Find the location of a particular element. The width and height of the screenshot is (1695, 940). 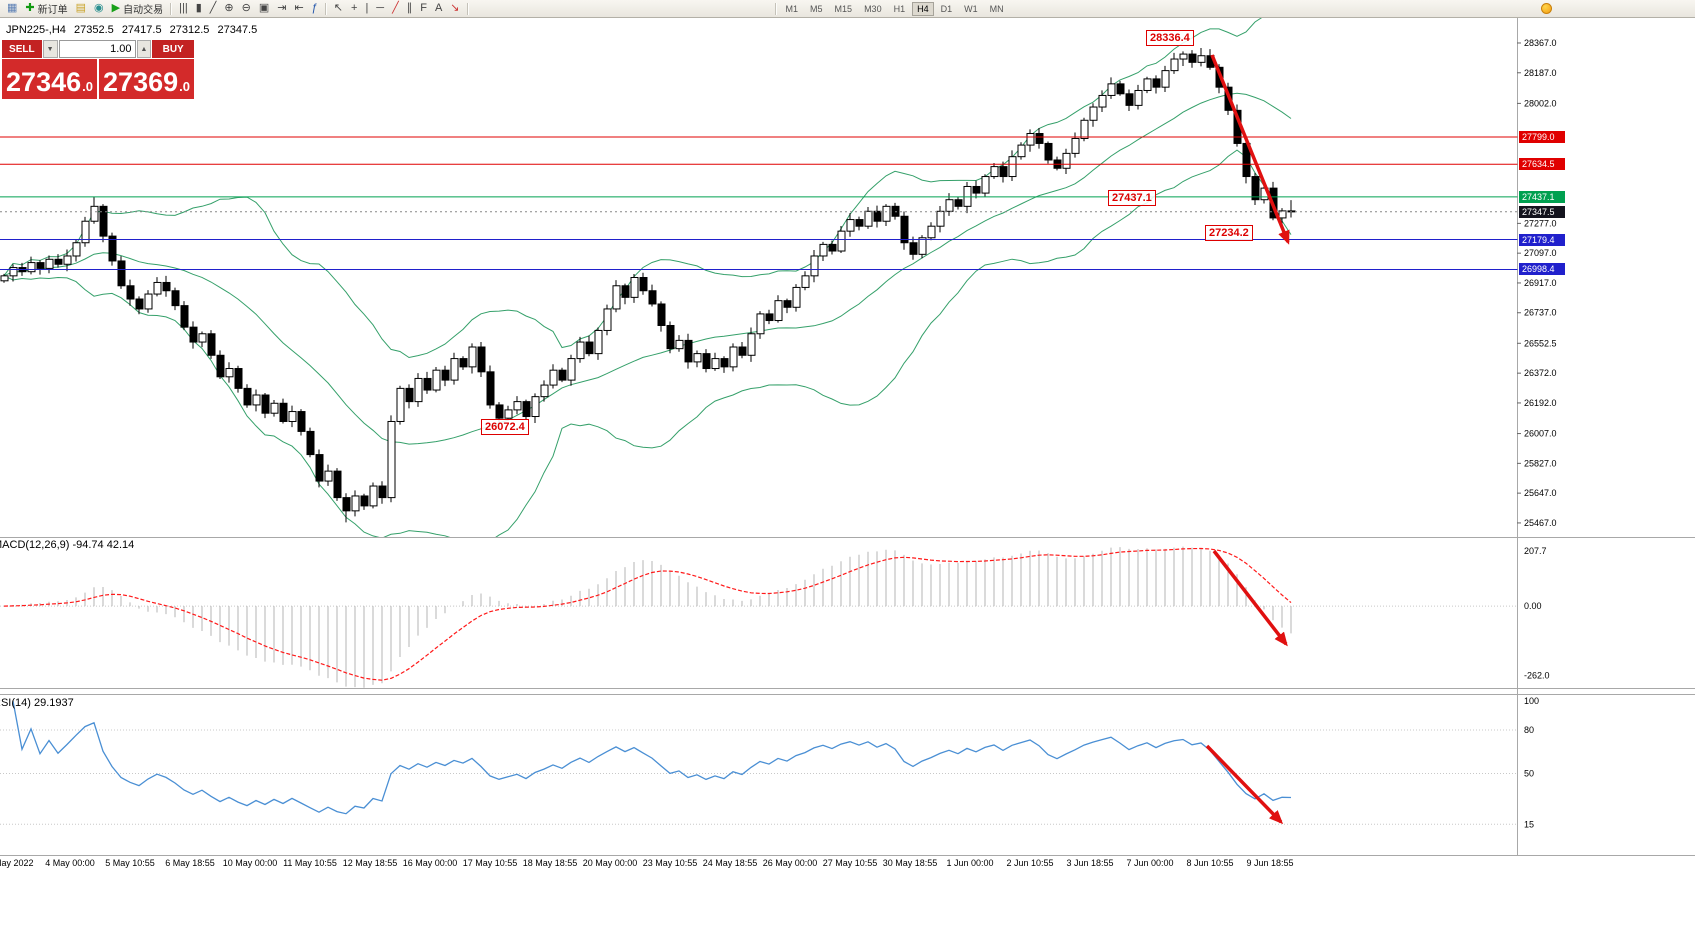

crosshair-button: + is located at coordinates (354, 9).